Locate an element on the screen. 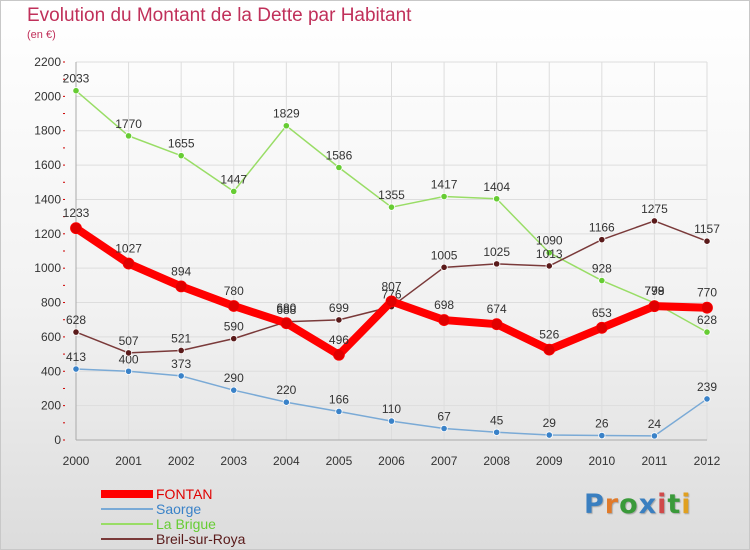 This screenshot has width=750, height=550. data-label-la-brigue: 628 is located at coordinates (707, 320).